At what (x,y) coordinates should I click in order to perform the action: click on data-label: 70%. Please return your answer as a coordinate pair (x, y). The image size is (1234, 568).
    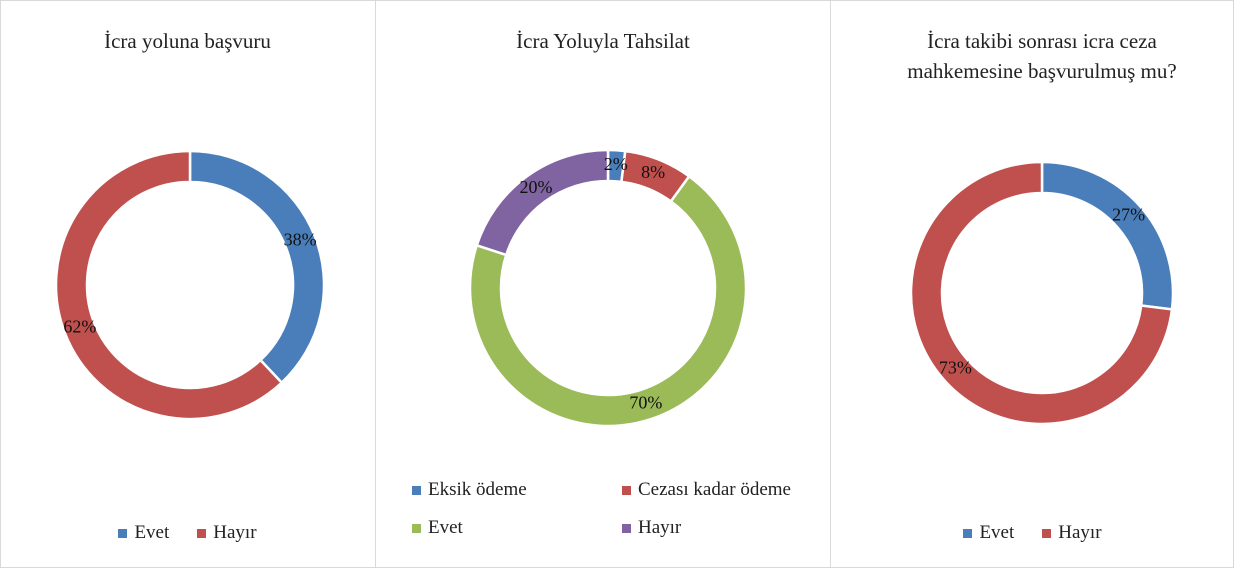
    Looking at the image, I should click on (645, 403).